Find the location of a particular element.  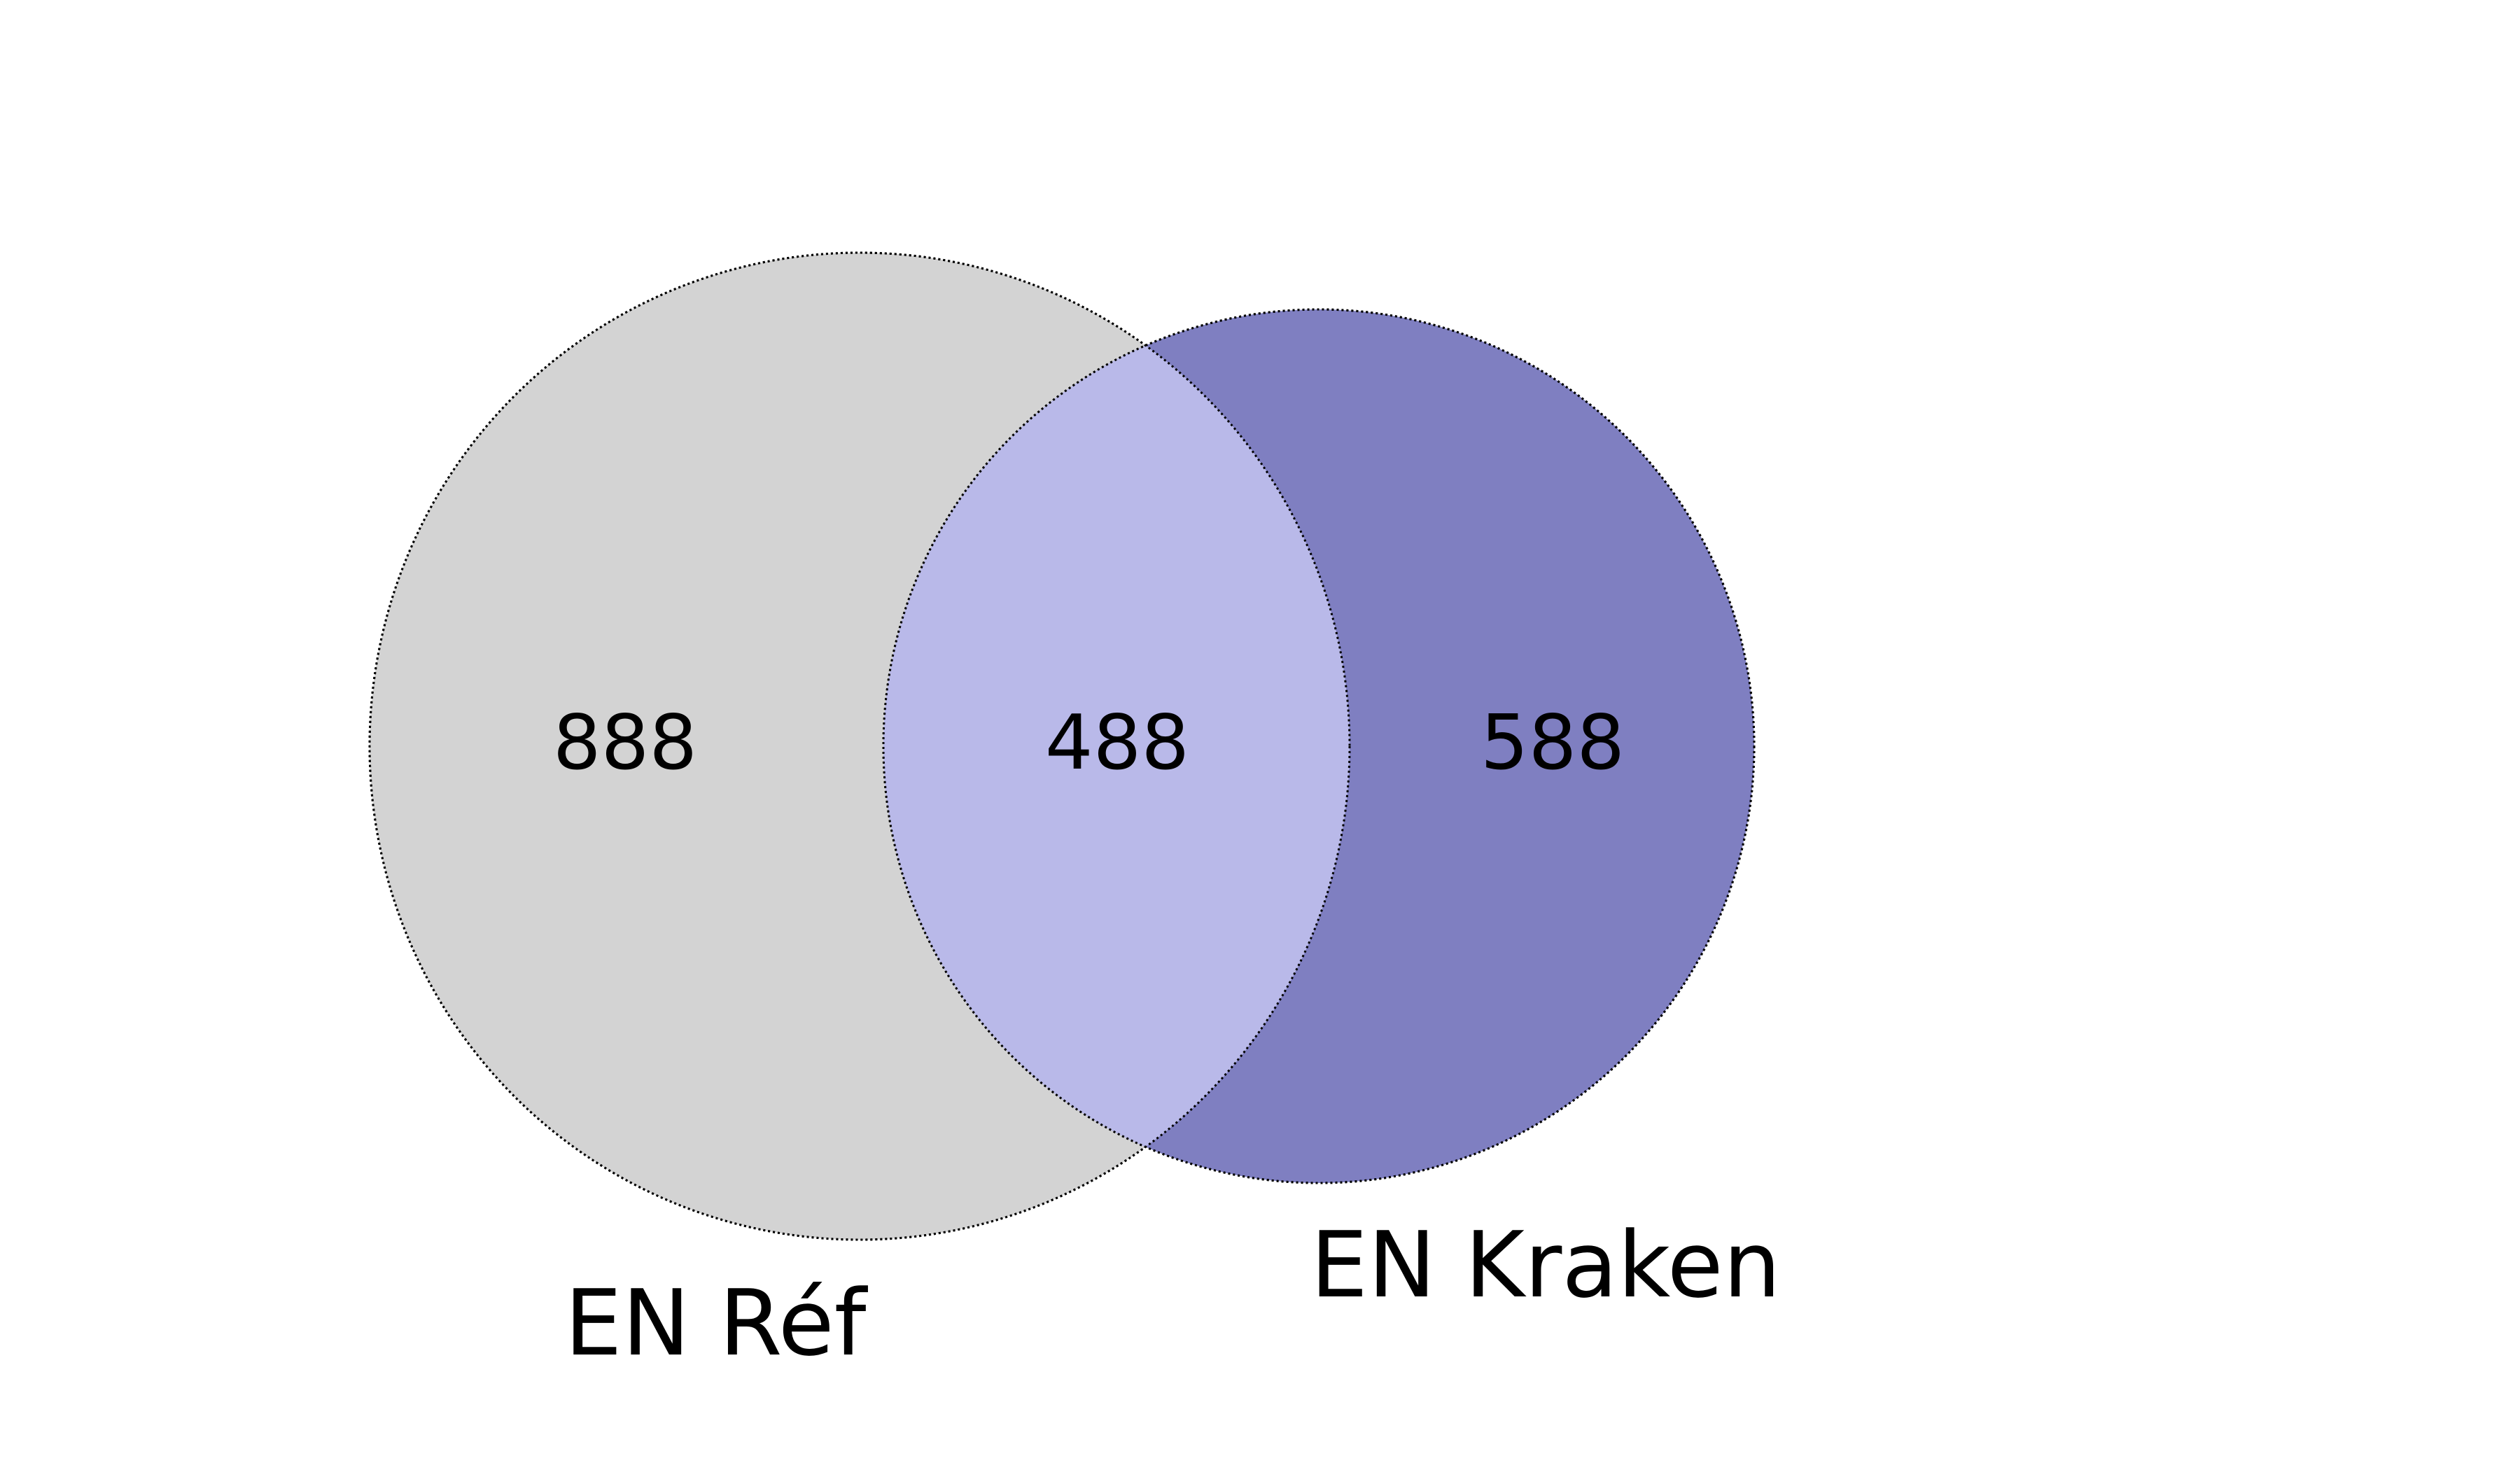

intersection-region is located at coordinates (1116, 746).